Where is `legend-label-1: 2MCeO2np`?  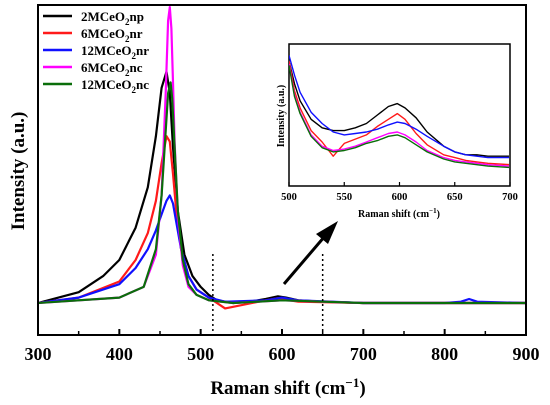 legend-label-1: 2MCeO2np is located at coordinates (112, 18).